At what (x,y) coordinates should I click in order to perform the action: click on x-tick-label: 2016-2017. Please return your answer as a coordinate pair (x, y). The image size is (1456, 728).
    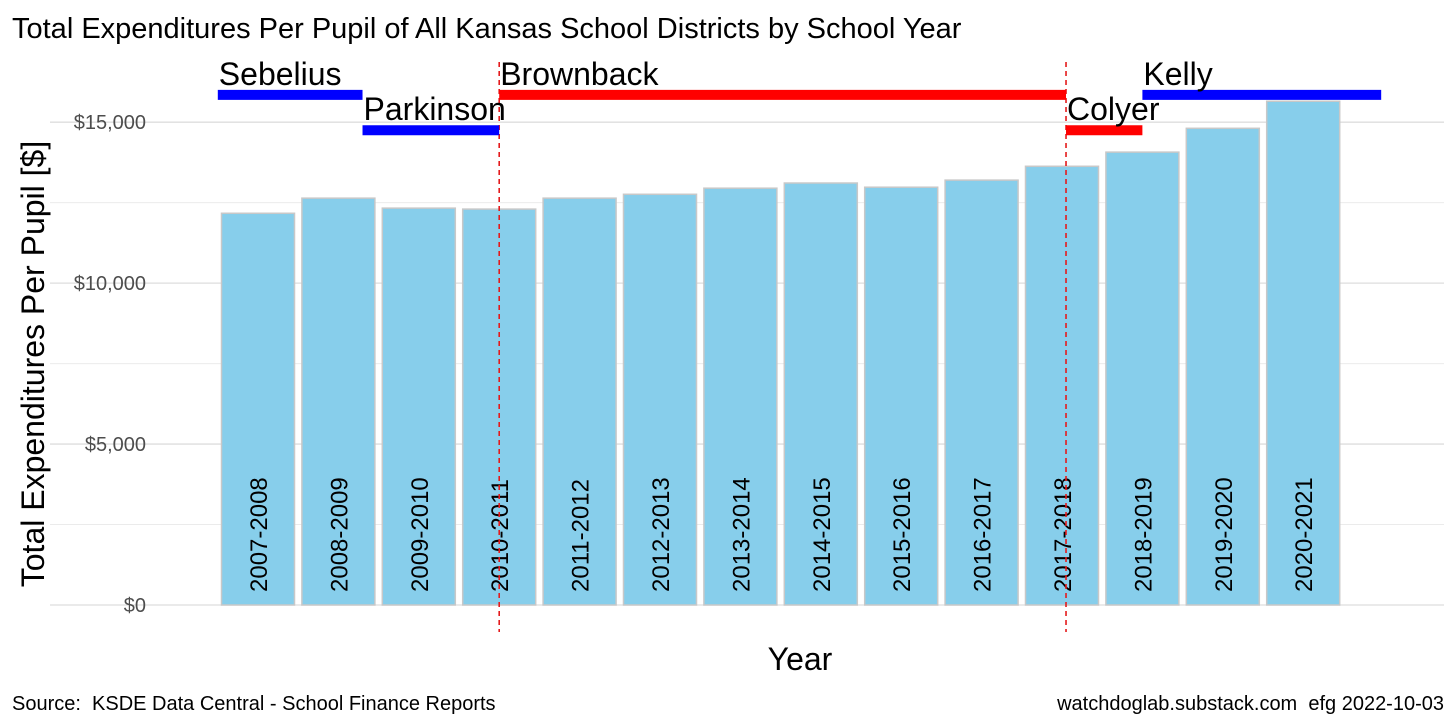
    Looking at the image, I should click on (983, 534).